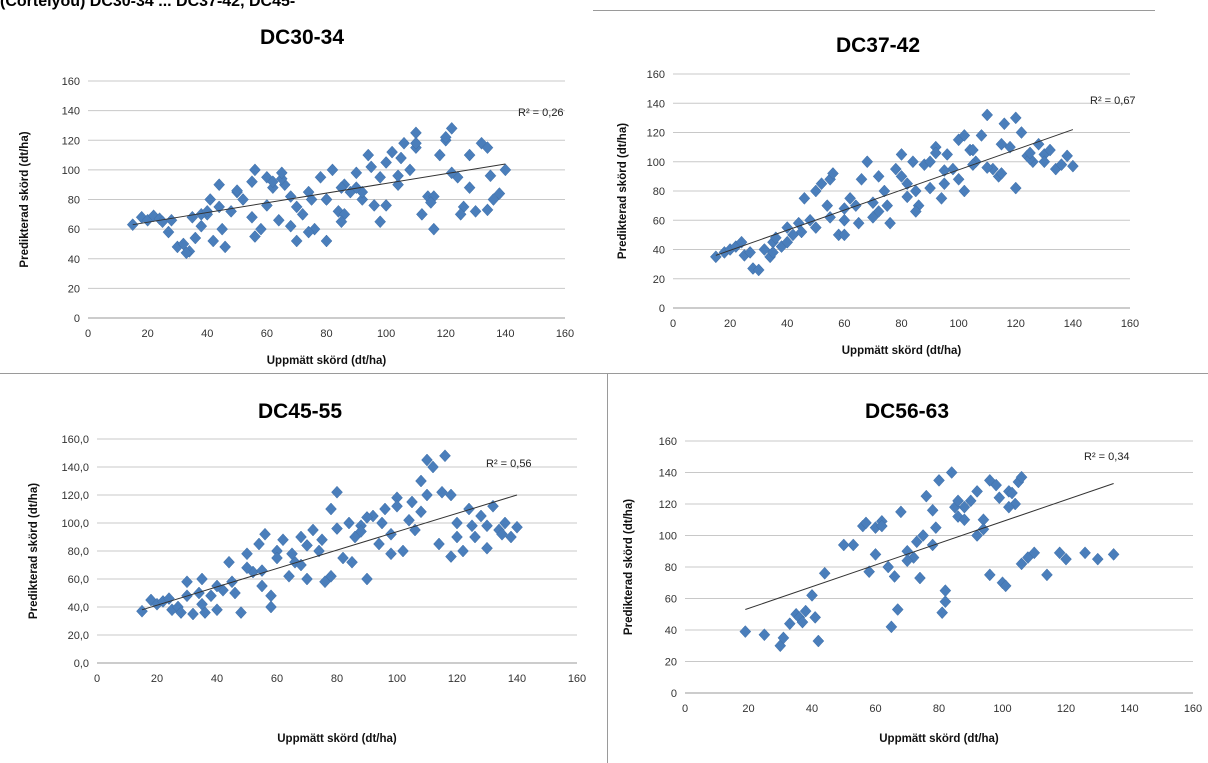  I want to click on chart-title: DC30-34, so click(302, 37).